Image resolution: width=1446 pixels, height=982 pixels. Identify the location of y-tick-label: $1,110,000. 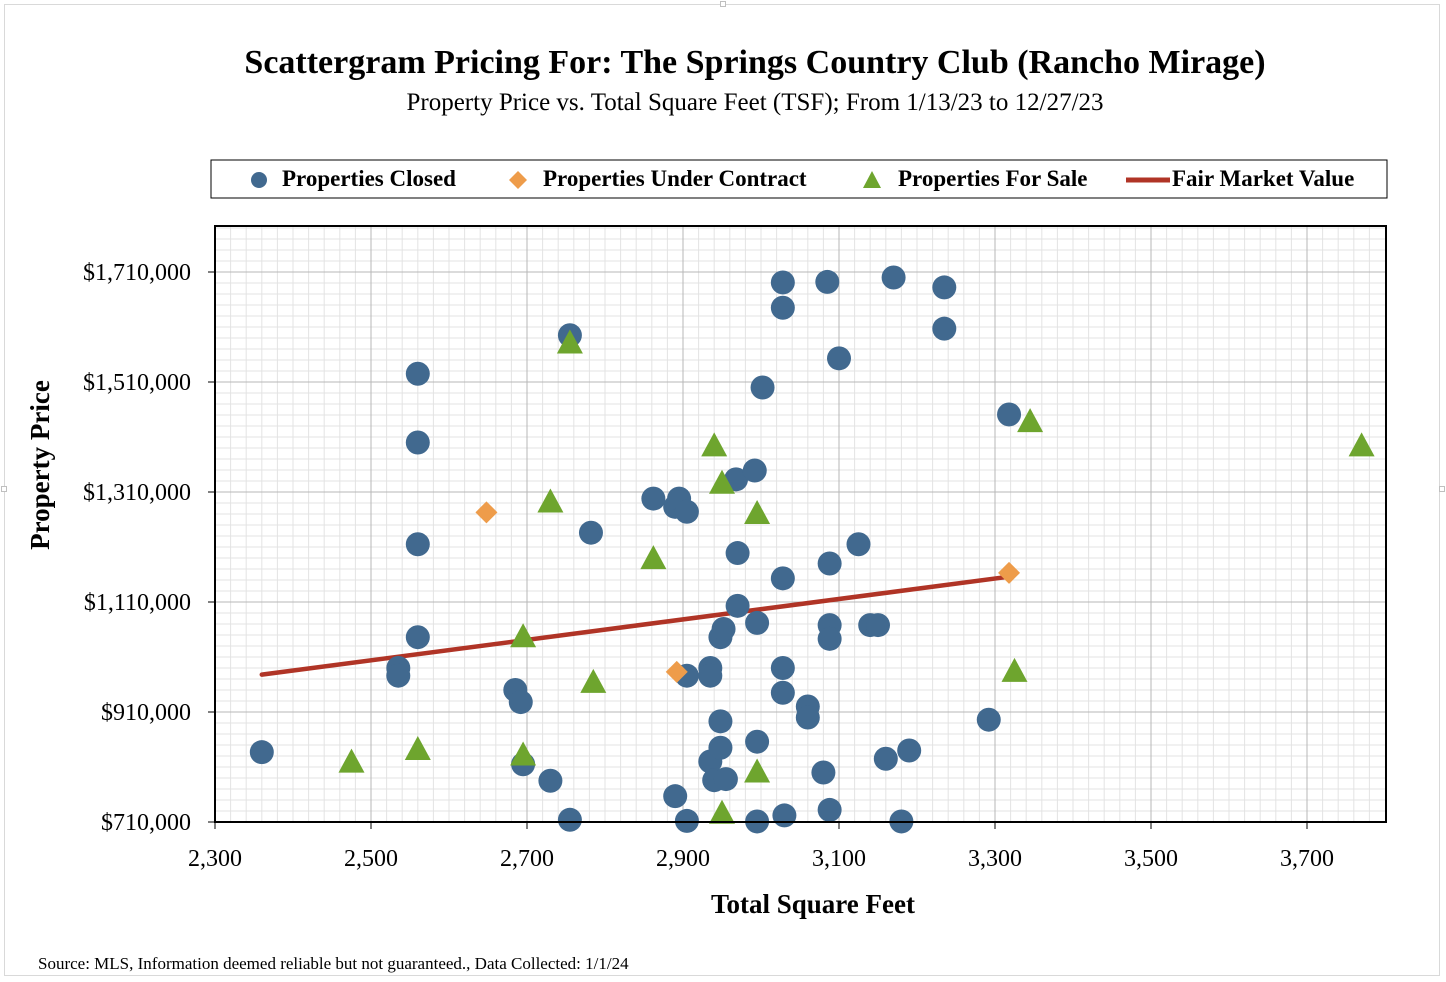
(137, 603).